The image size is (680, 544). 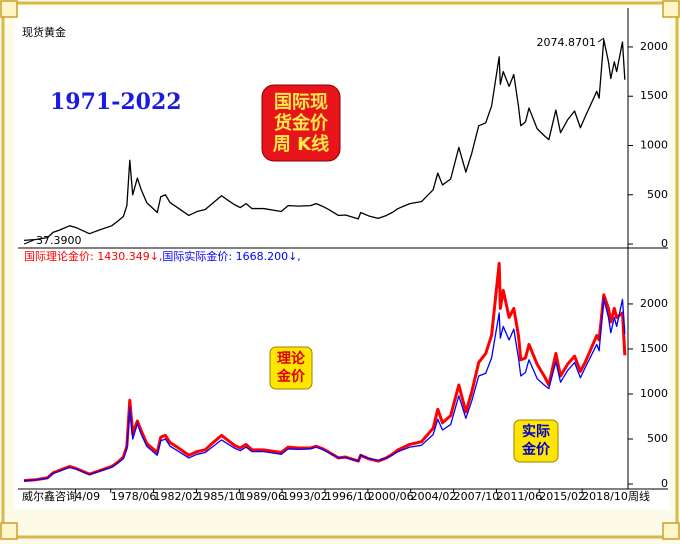 What do you see at coordinates (301, 144) in the screenshot?
I see `badge-text: 周 K线` at bounding box center [301, 144].